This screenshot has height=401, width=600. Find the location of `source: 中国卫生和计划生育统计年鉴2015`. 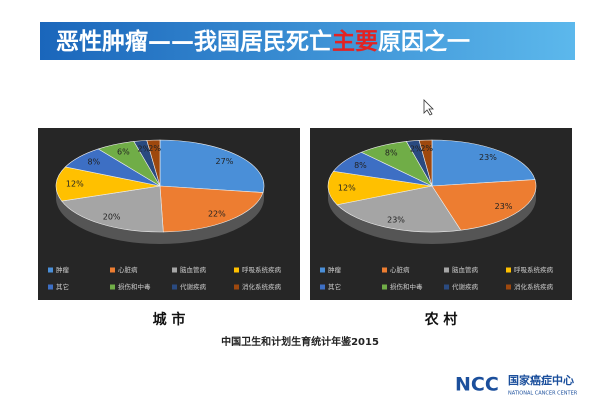

source: 中国卫生和计划生育统计年鉴2015 is located at coordinates (300, 341).